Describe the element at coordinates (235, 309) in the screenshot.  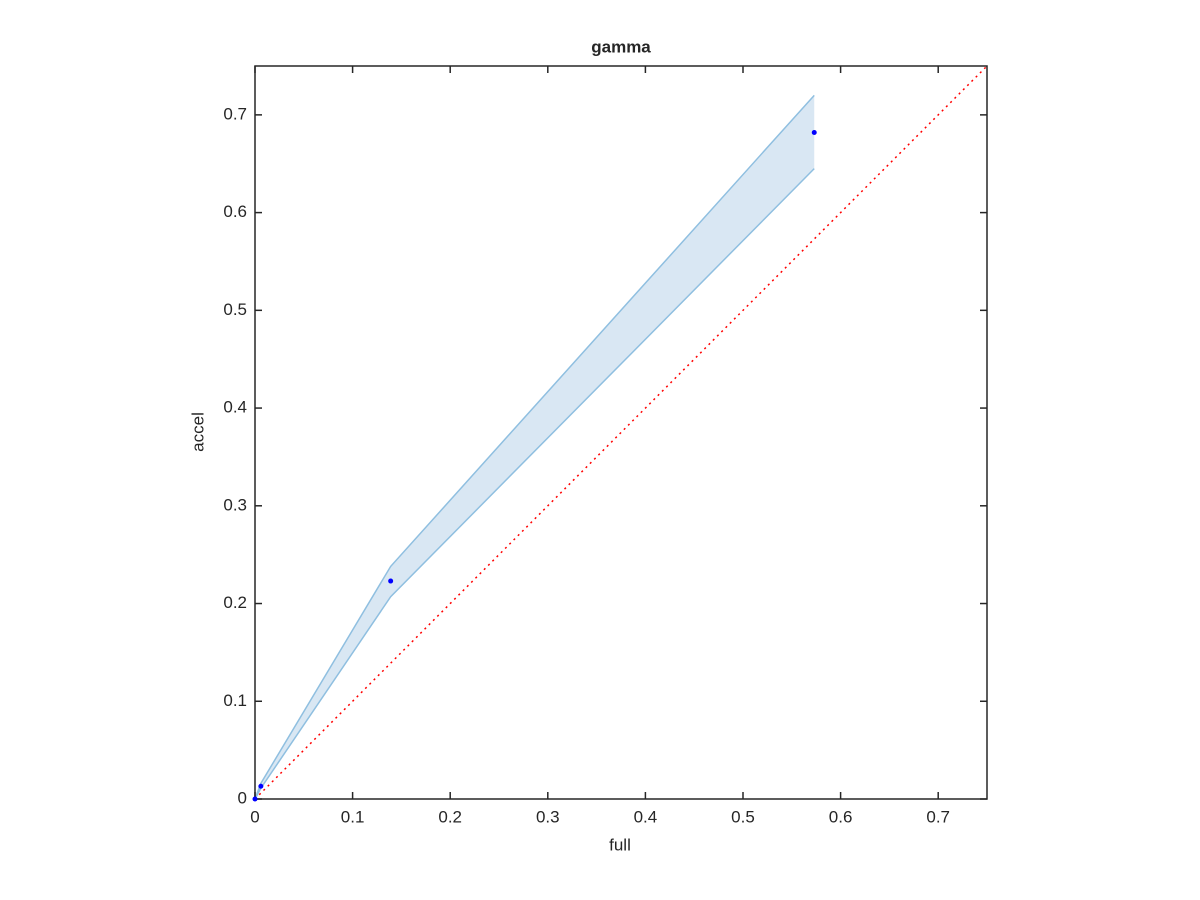
I see `y-tick-label: 0.5` at that location.